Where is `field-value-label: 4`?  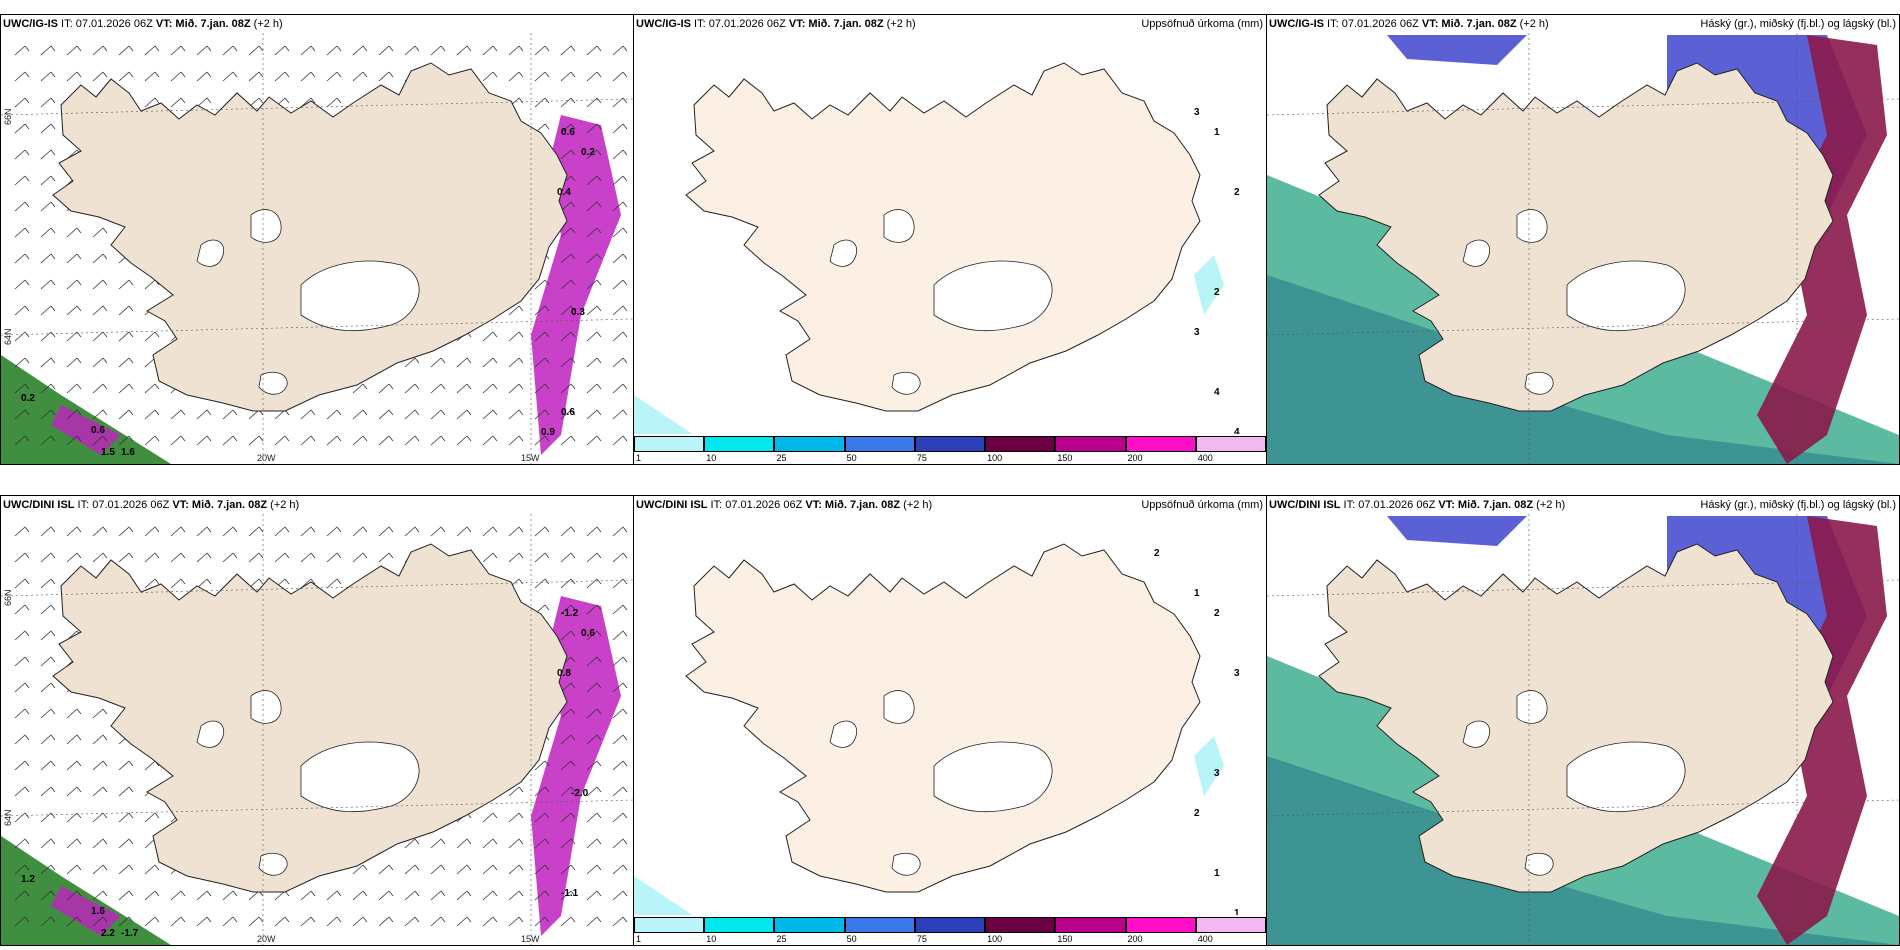 field-value-label: 4 is located at coordinates (1217, 392).